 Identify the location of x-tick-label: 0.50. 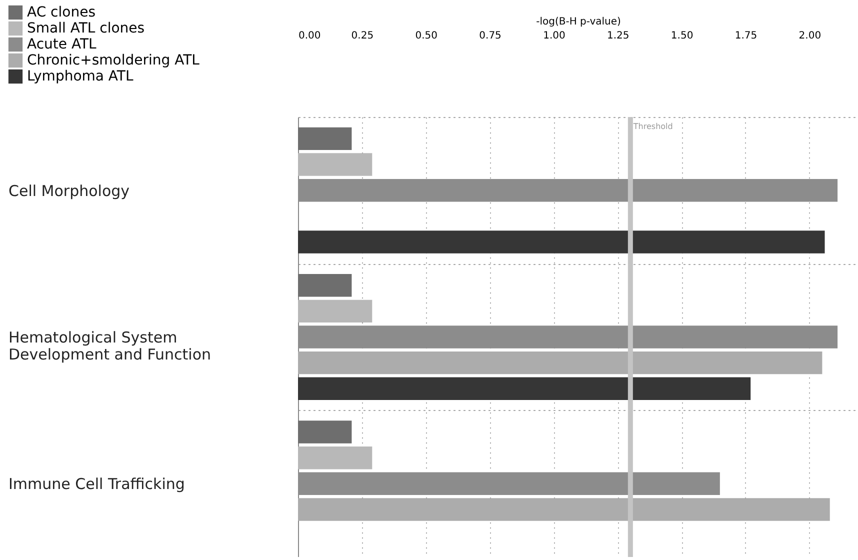
(426, 36).